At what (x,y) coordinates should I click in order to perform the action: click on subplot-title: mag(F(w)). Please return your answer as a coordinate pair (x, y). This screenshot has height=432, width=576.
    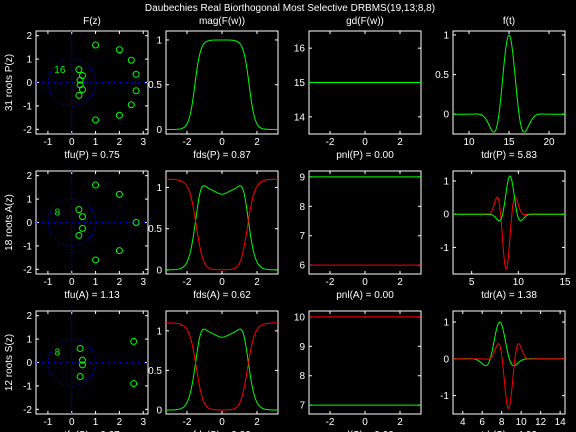
    Looking at the image, I should click on (222, 21).